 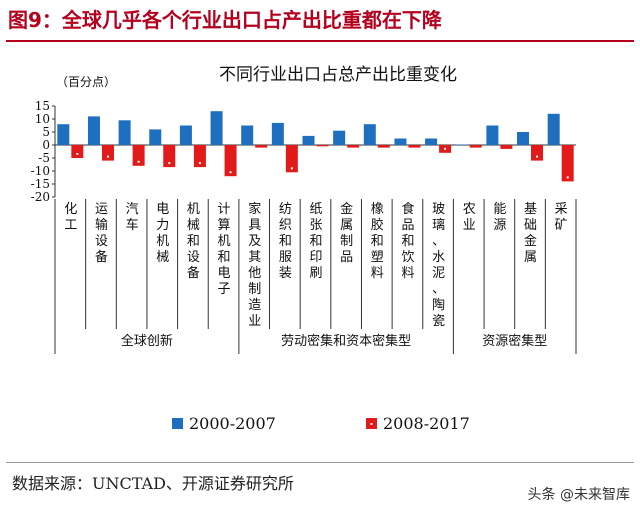 I want to click on y-tick-label: 15, so click(x=42, y=106).